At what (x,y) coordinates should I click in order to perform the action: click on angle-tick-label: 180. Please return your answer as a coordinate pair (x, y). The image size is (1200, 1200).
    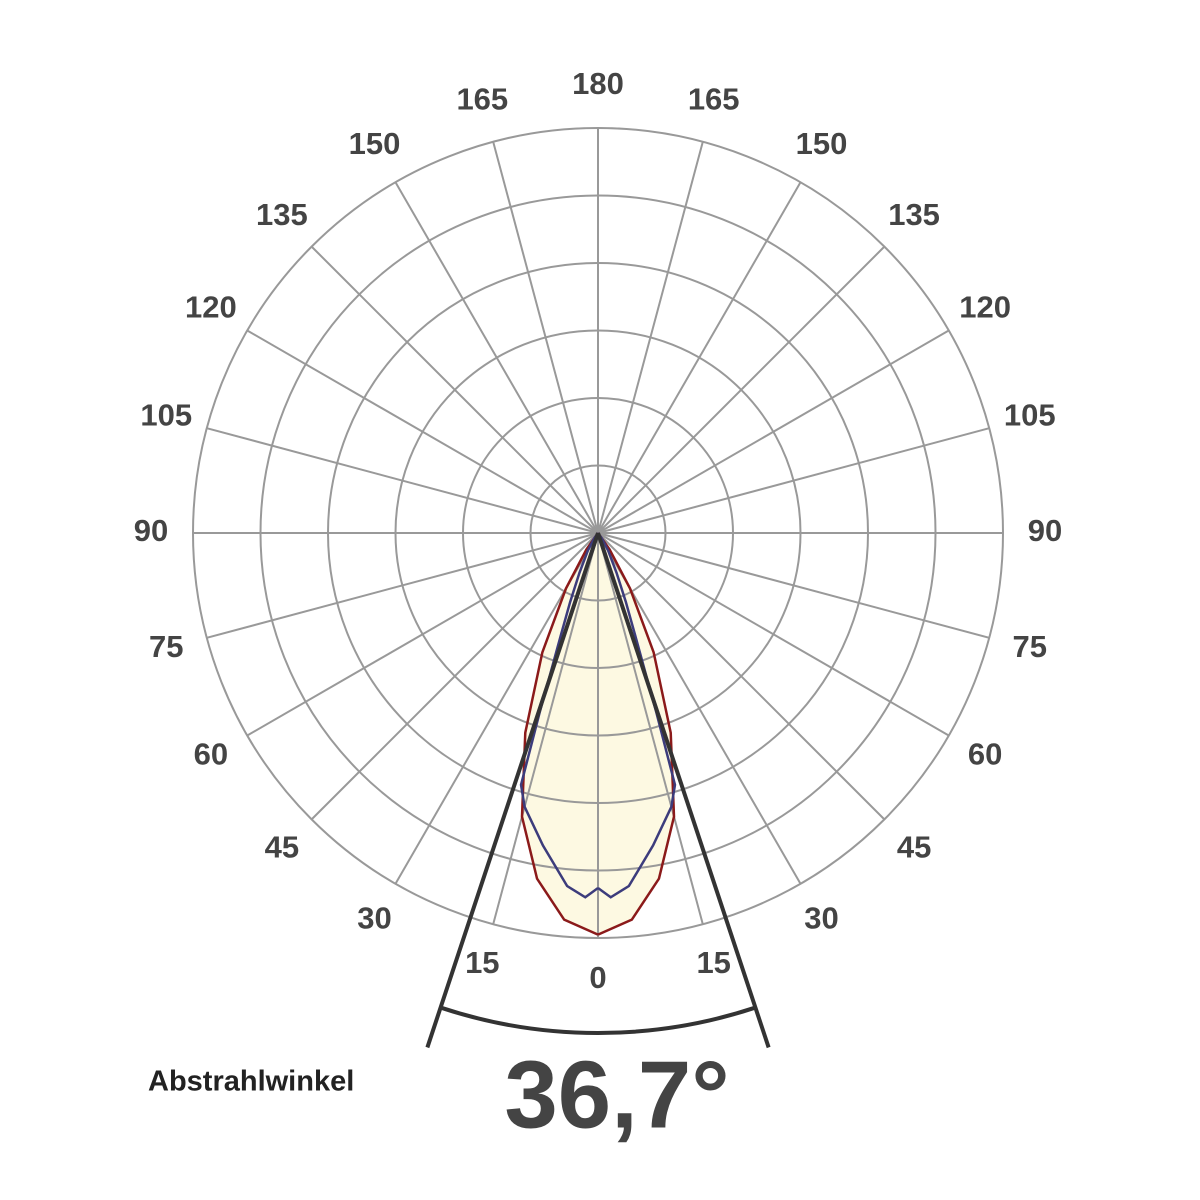
    Looking at the image, I should click on (598, 83).